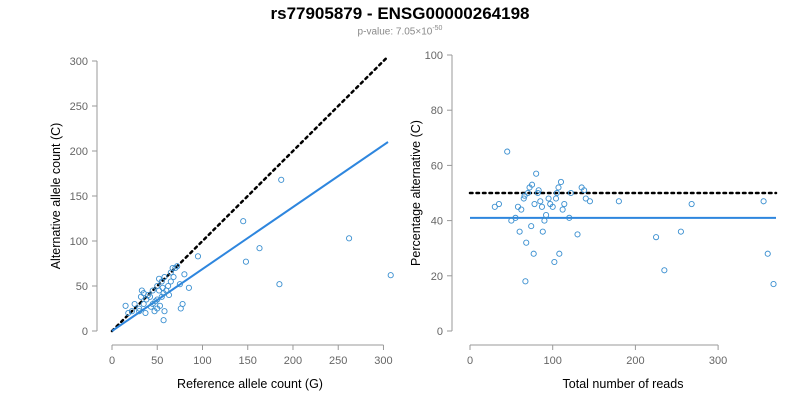 The height and width of the screenshot is (400, 800). What do you see at coordinates (248, 361) in the screenshot?
I see `x-tick-label: 150` at bounding box center [248, 361].